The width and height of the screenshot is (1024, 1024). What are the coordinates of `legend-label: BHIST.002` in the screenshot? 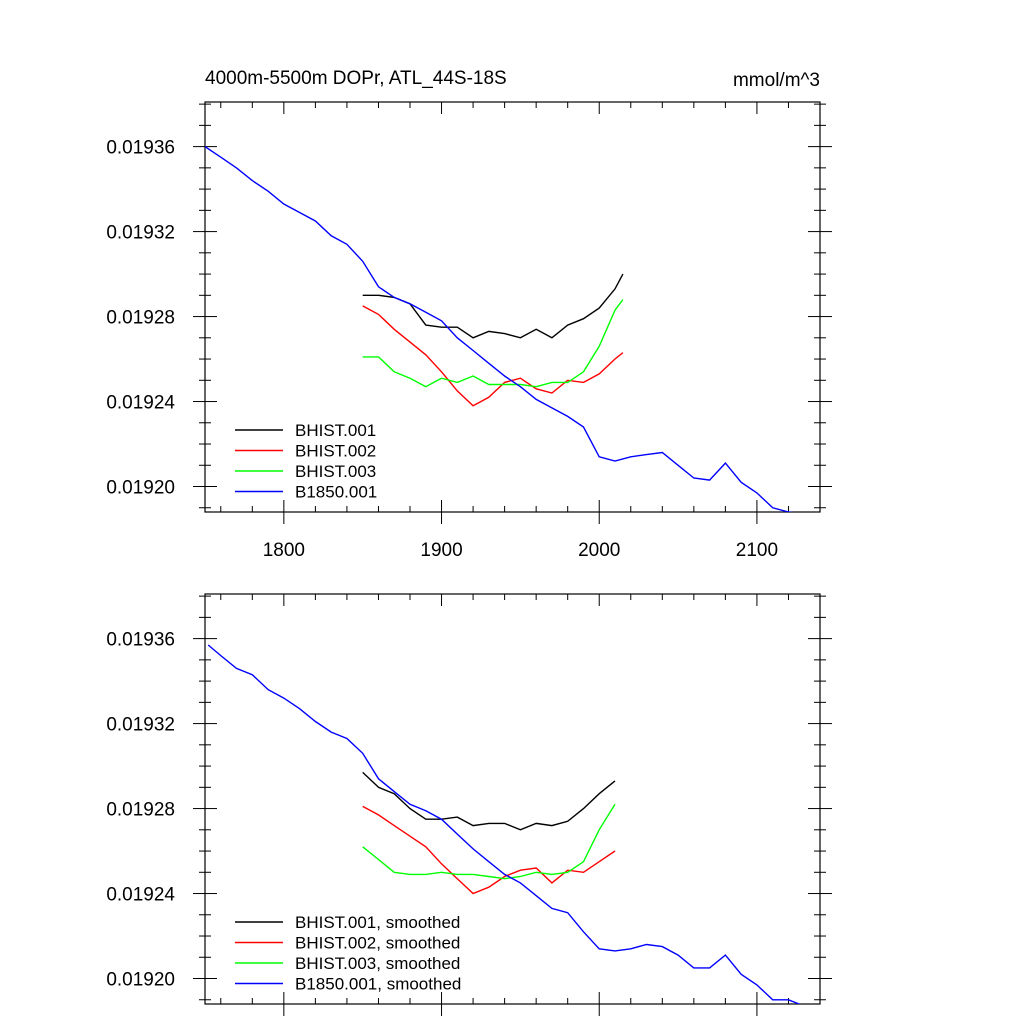 It's located at (335, 451).